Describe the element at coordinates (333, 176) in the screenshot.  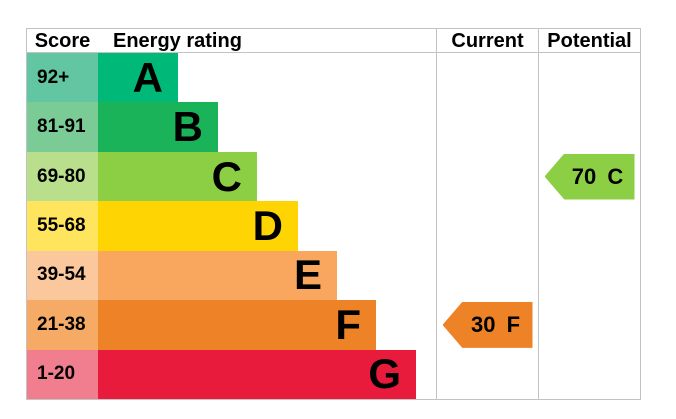
I see `band-row-c: 69-80 C 70 C` at that location.